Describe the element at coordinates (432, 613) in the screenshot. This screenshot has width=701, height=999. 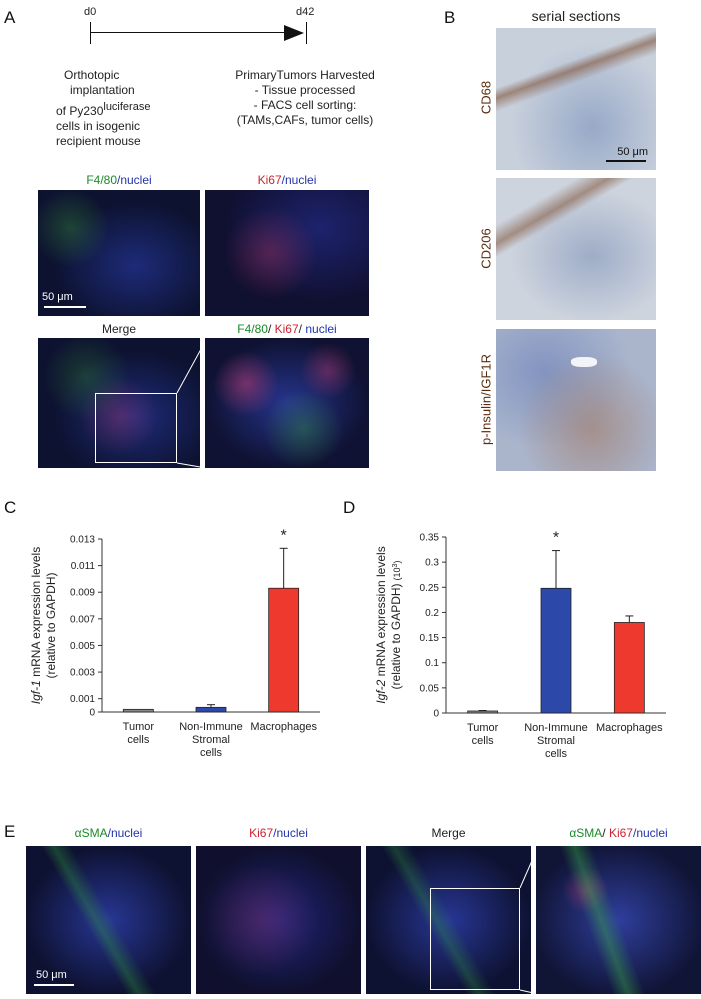
I see `y-tick-label: 0.2` at that location.